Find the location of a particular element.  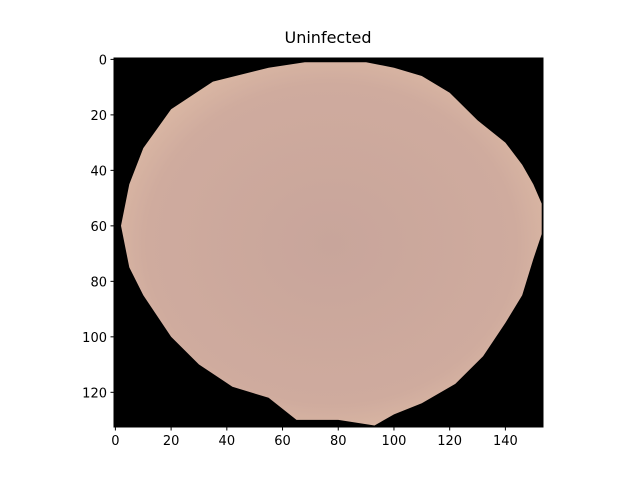

y-tick-label: 100 is located at coordinates (94, 338).